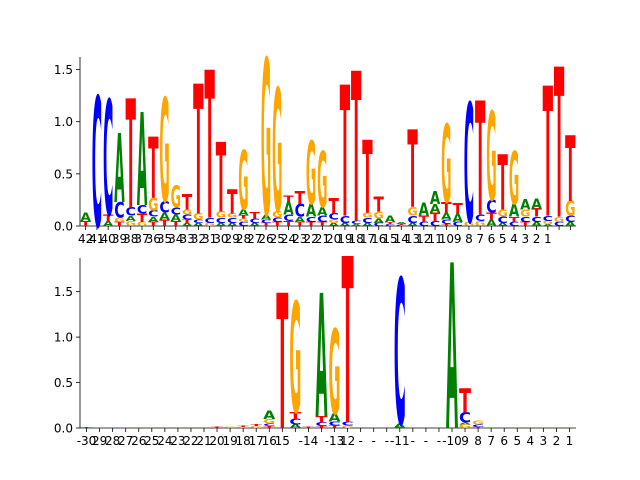 The image size is (640, 480). Describe the element at coordinates (63, 174) in the screenshot. I see `y-tick-label: 0.5` at that location.